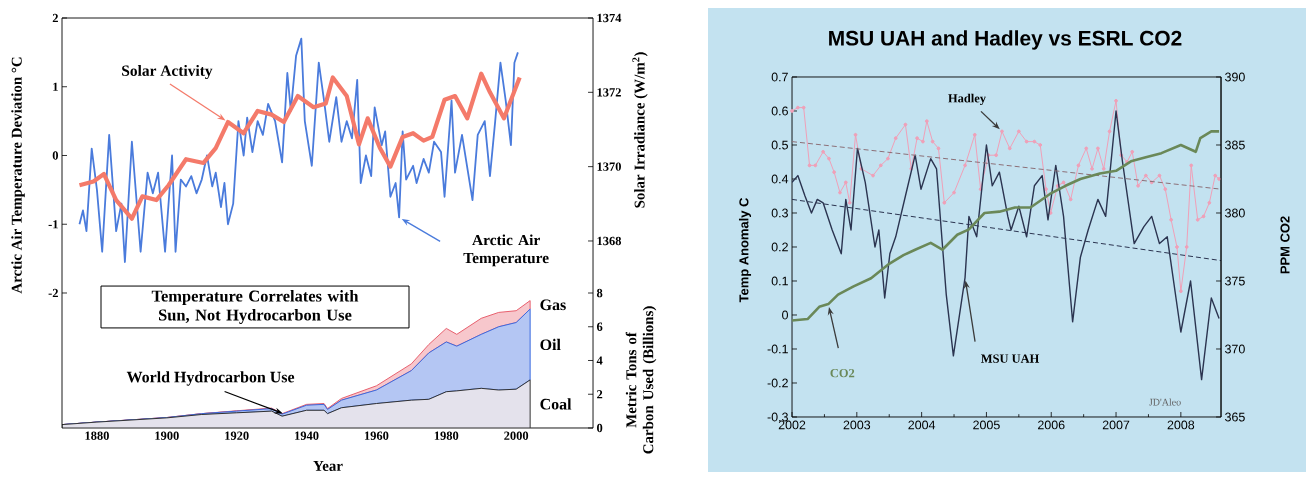 This screenshot has width=1306, height=480. I want to click on y2-axis-title: Solar Irradiance (W/m$^{2}$), so click(640, 130).